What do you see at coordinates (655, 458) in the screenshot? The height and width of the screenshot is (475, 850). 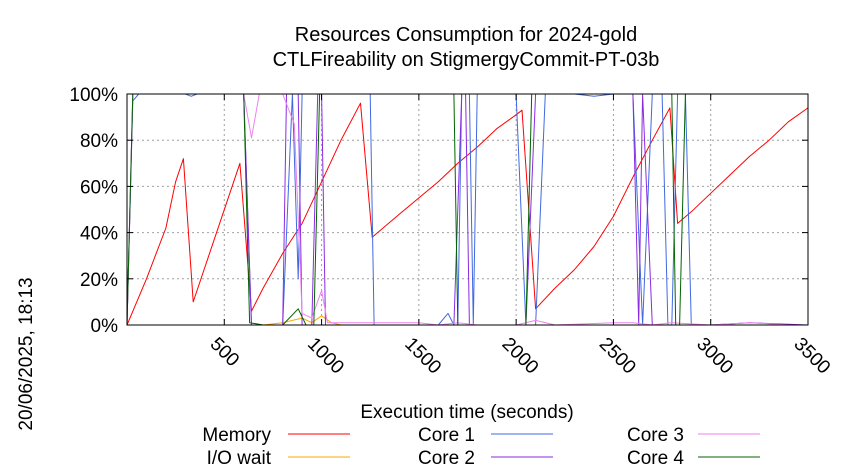 I see `legend-label-core-4: Core 4` at bounding box center [655, 458].